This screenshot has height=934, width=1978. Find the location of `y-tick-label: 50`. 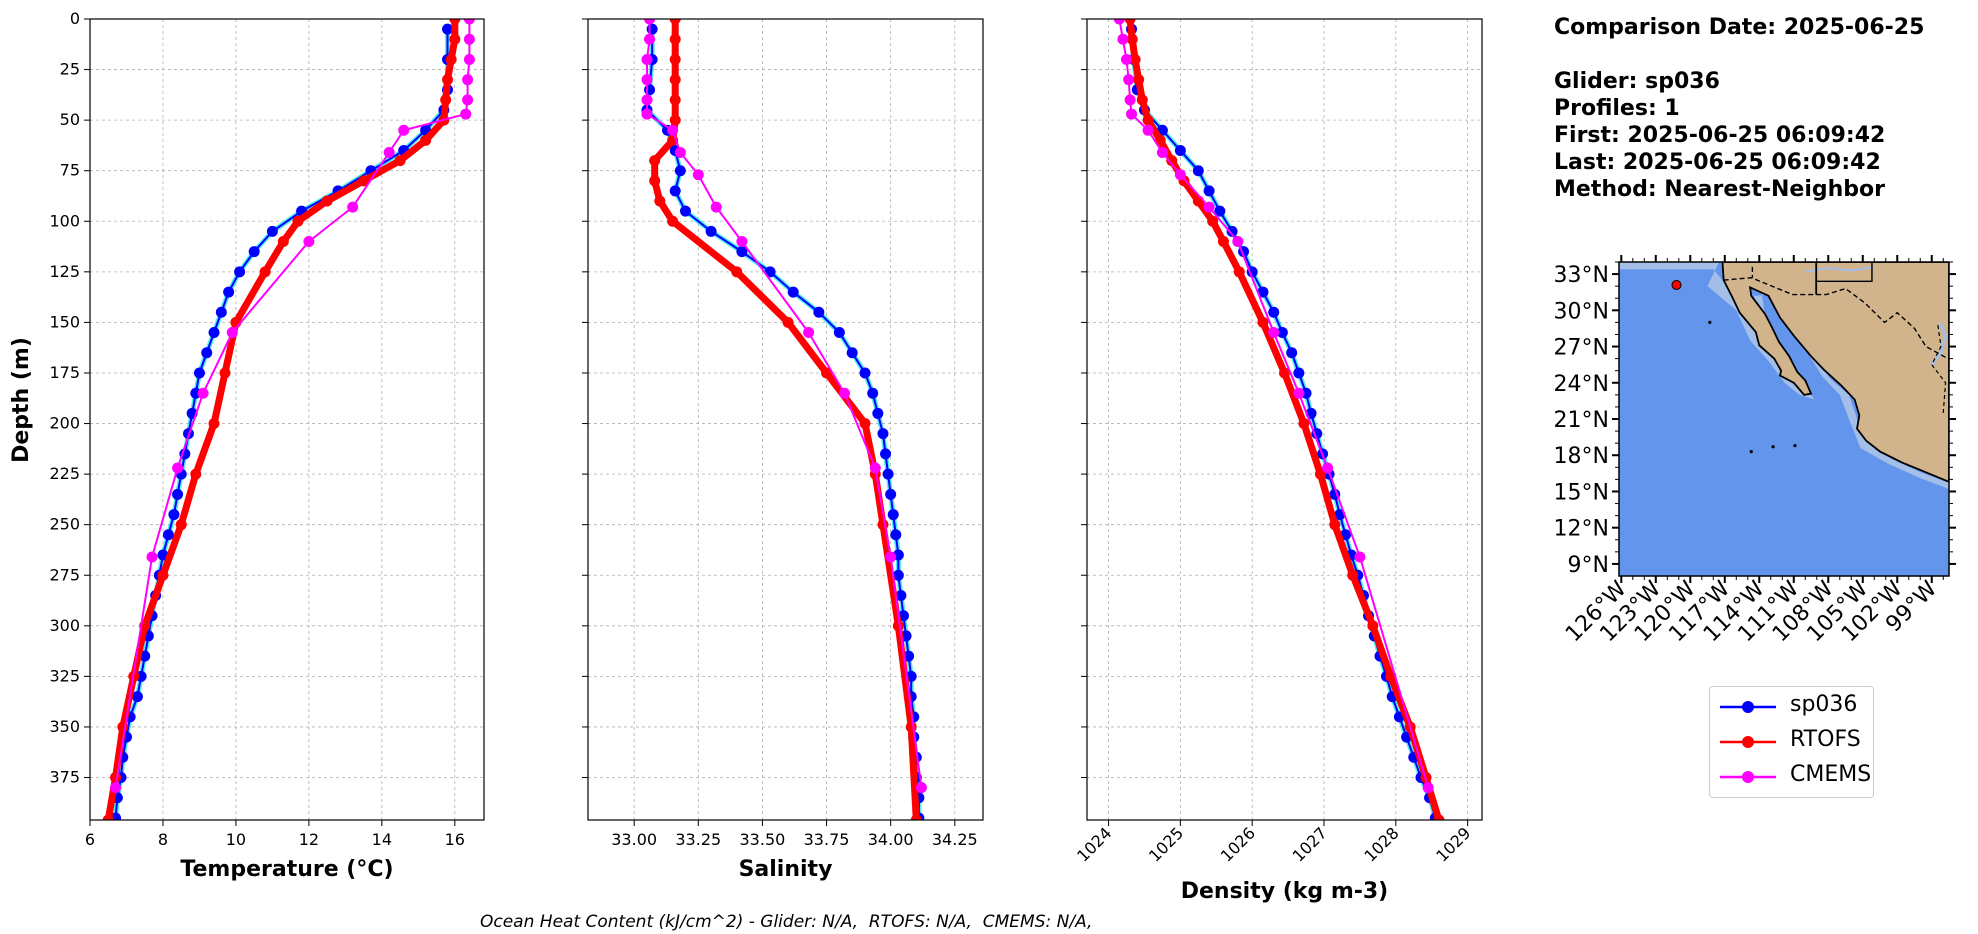

y-tick-label: 50 is located at coordinates (70, 119).